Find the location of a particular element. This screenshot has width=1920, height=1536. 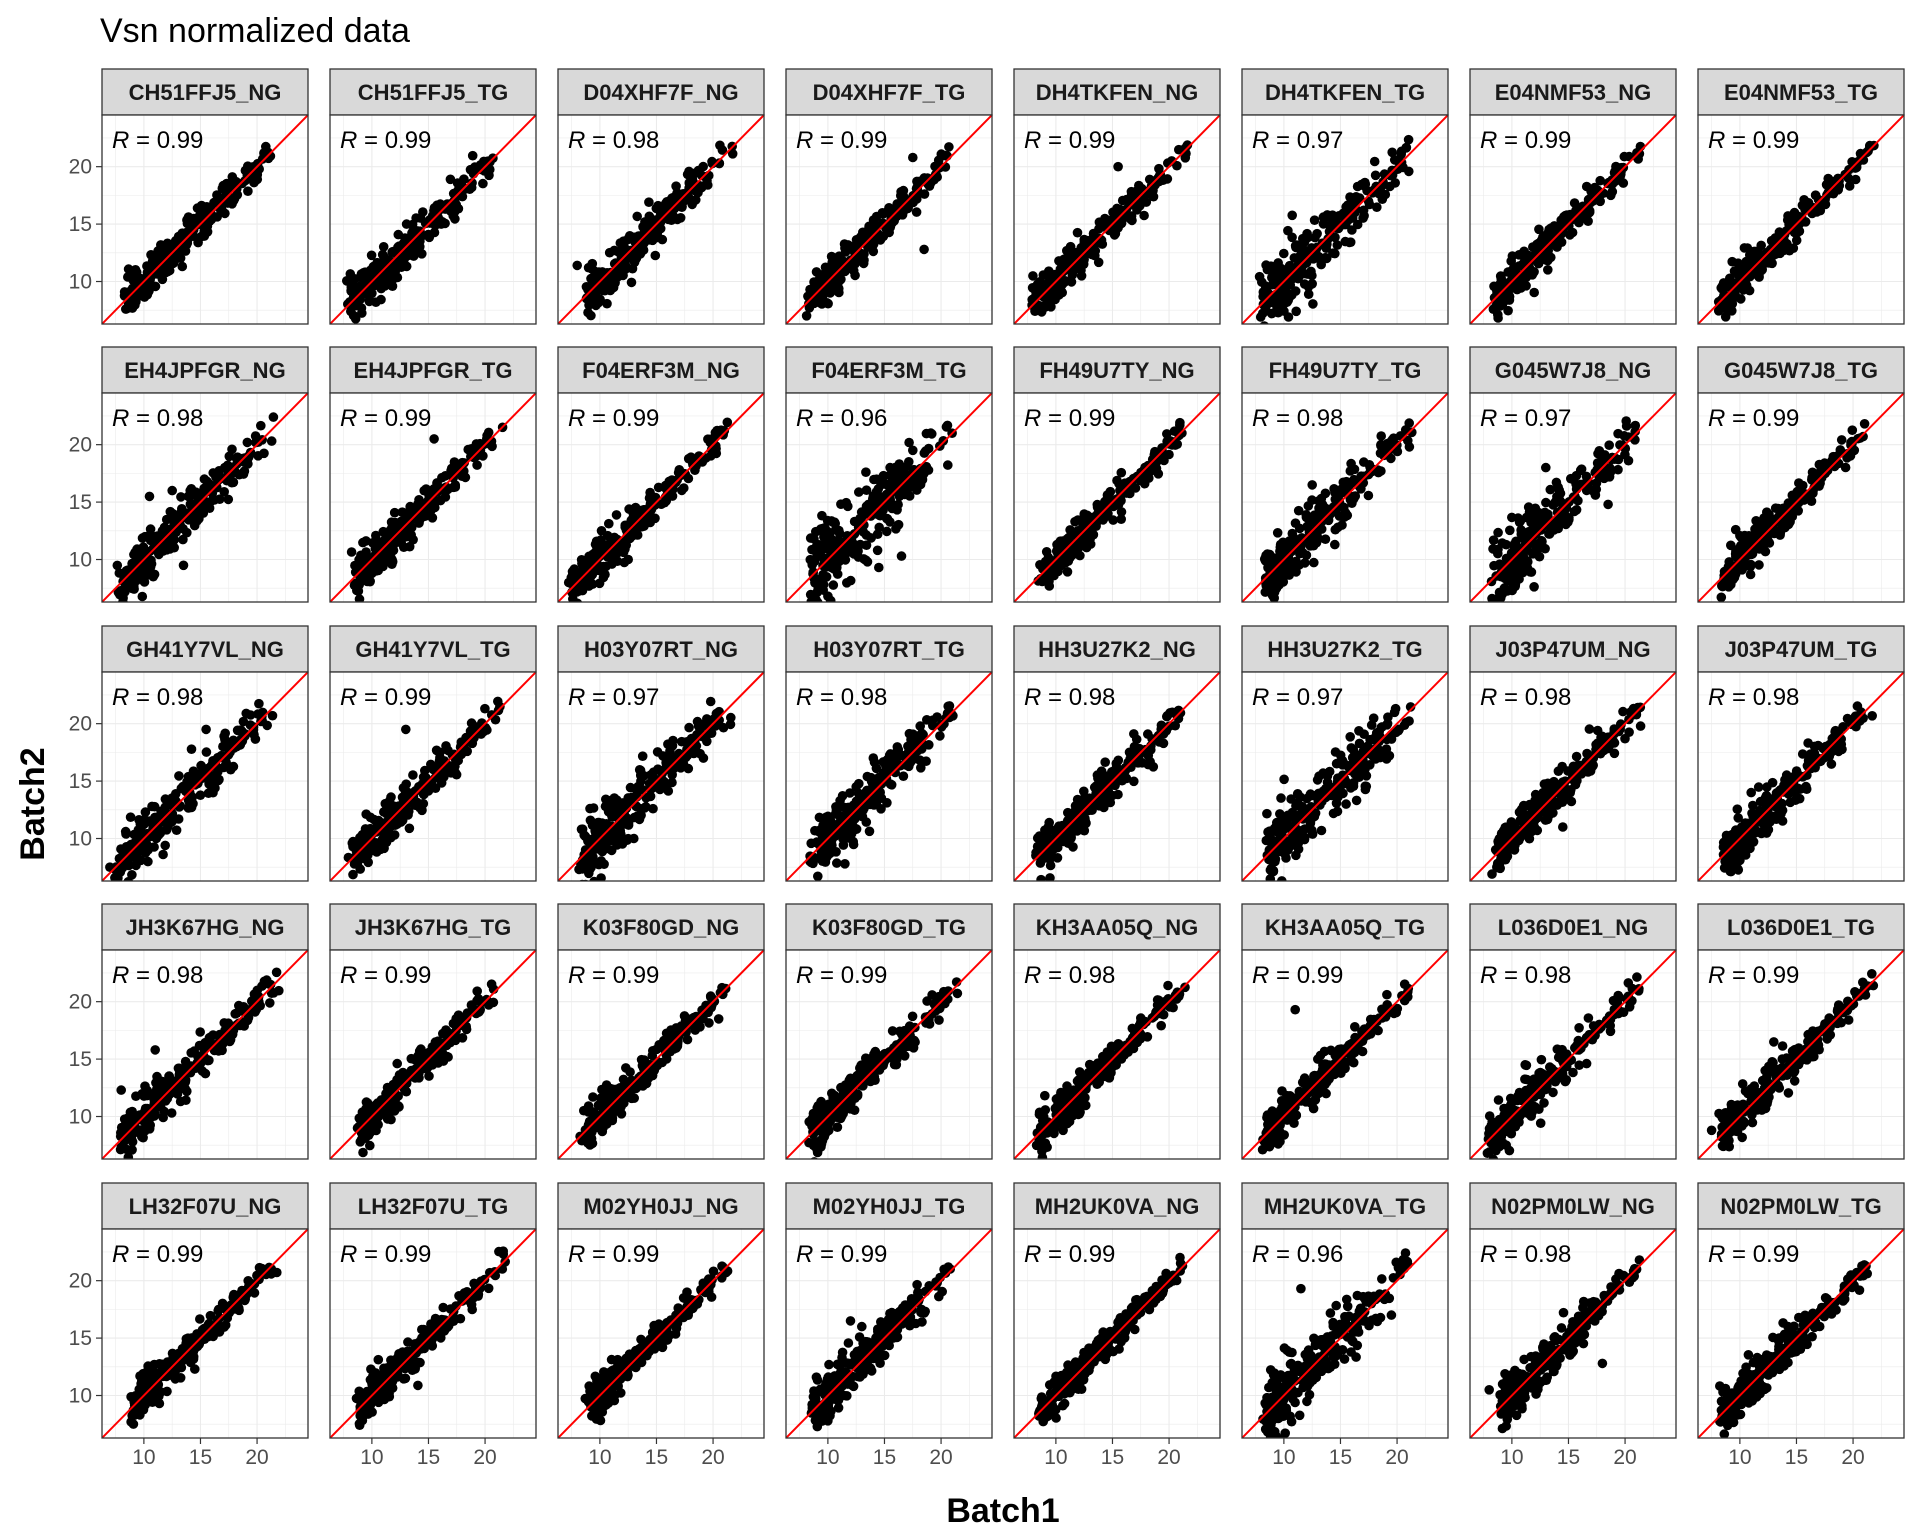

facet-strip-label: D04XHF7F_TG is located at coordinates (889, 92).